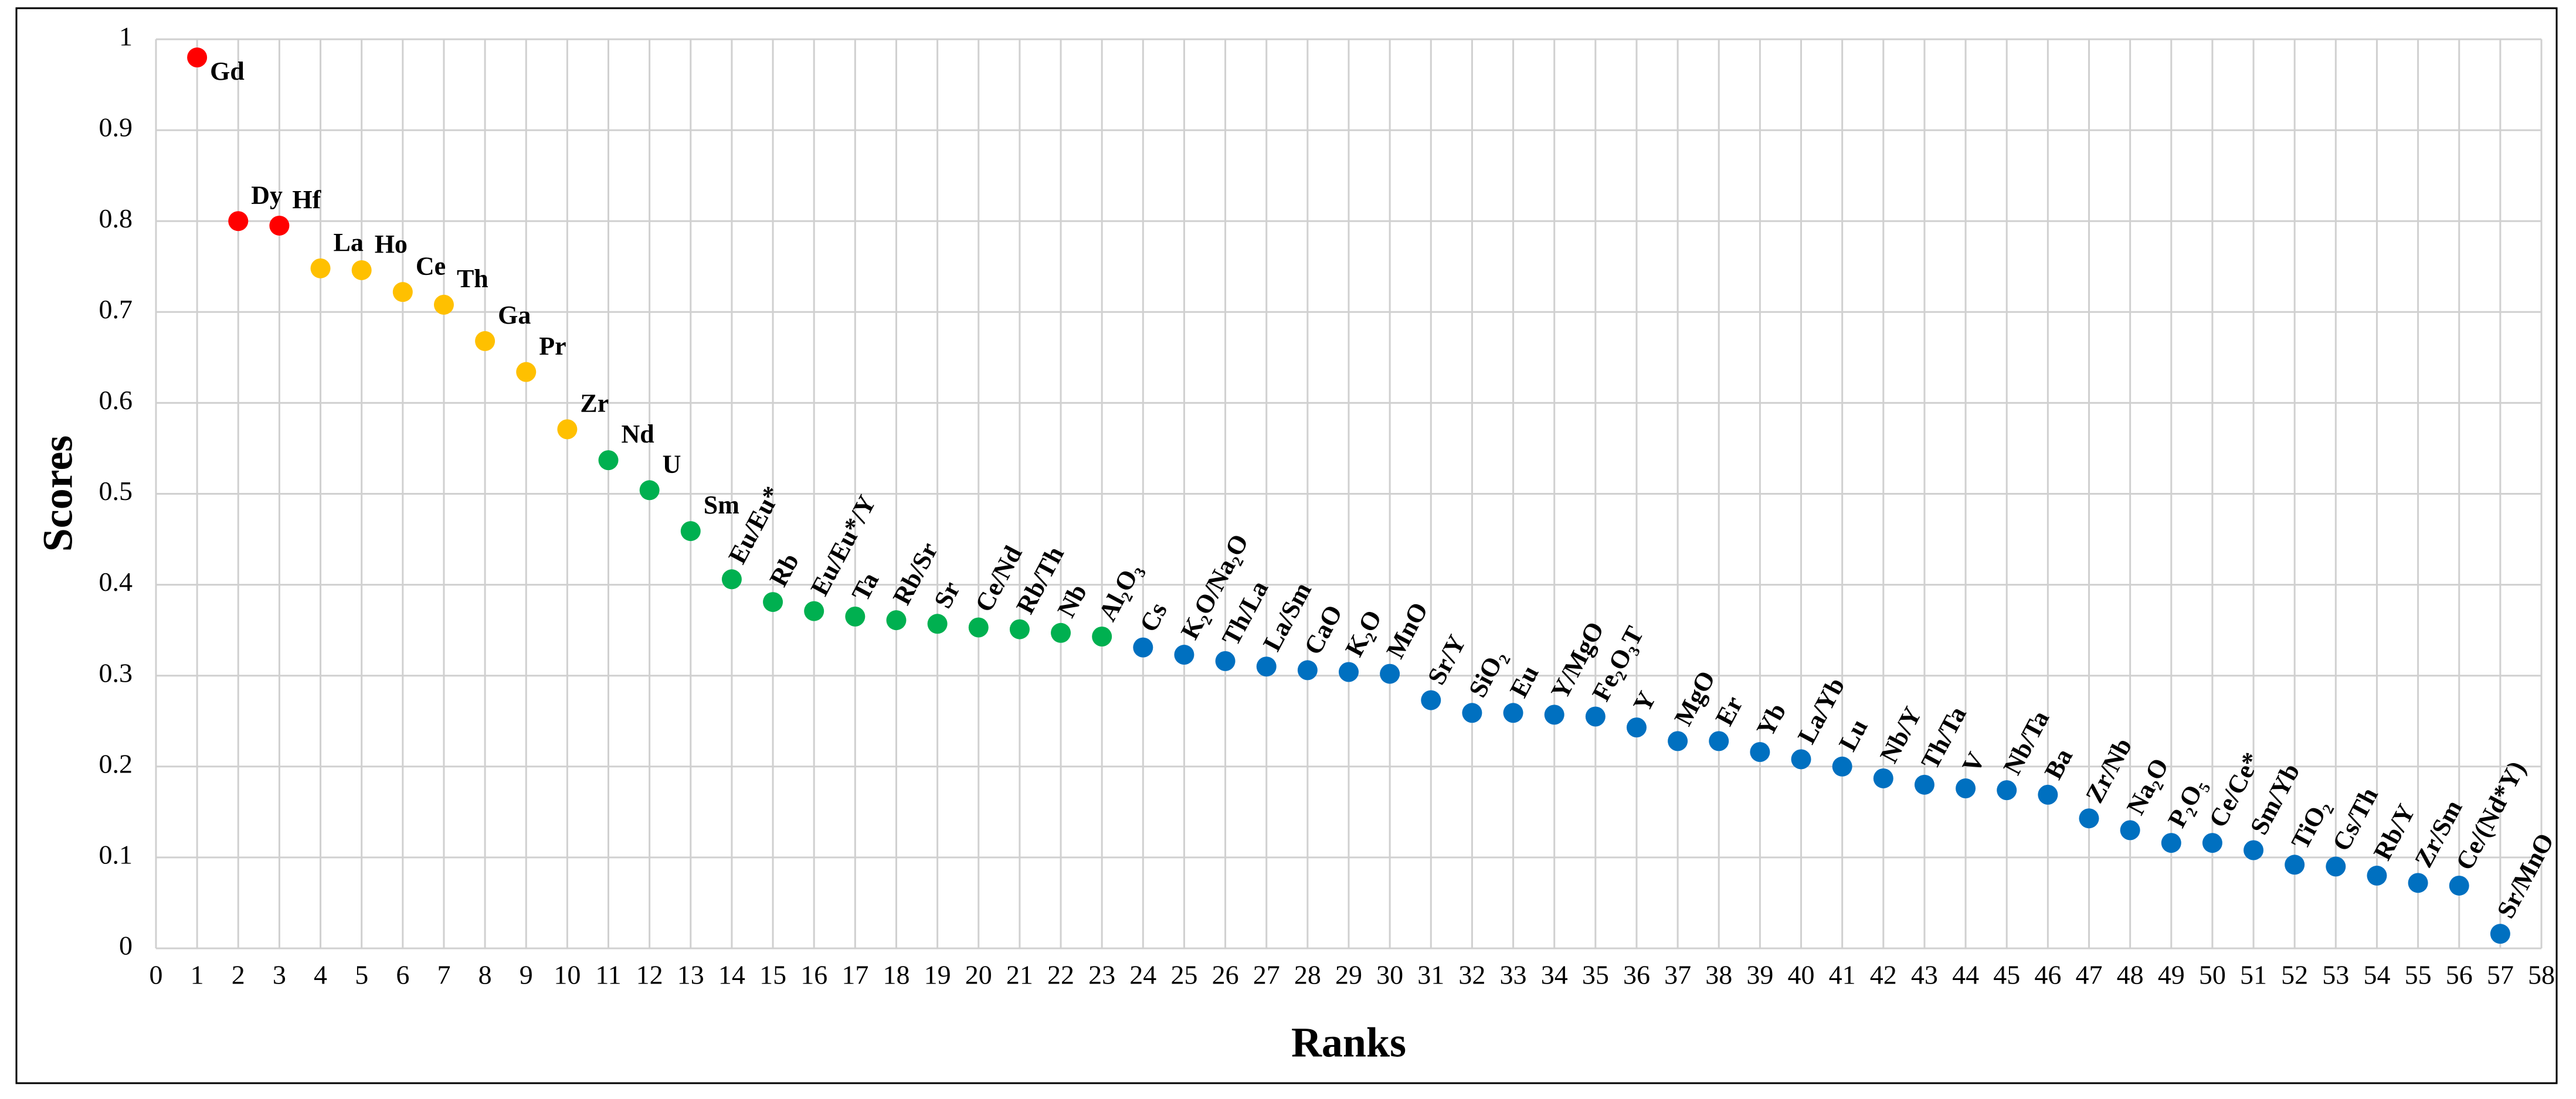 Image resolution: width=2576 pixels, height=1099 pixels. Describe the element at coordinates (238, 975) in the screenshot. I see `x-tick-label: 2` at that location.